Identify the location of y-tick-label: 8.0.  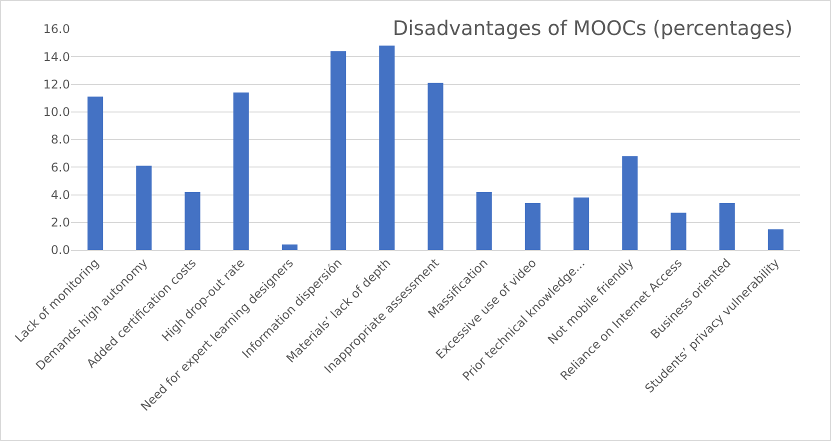
(60, 139).